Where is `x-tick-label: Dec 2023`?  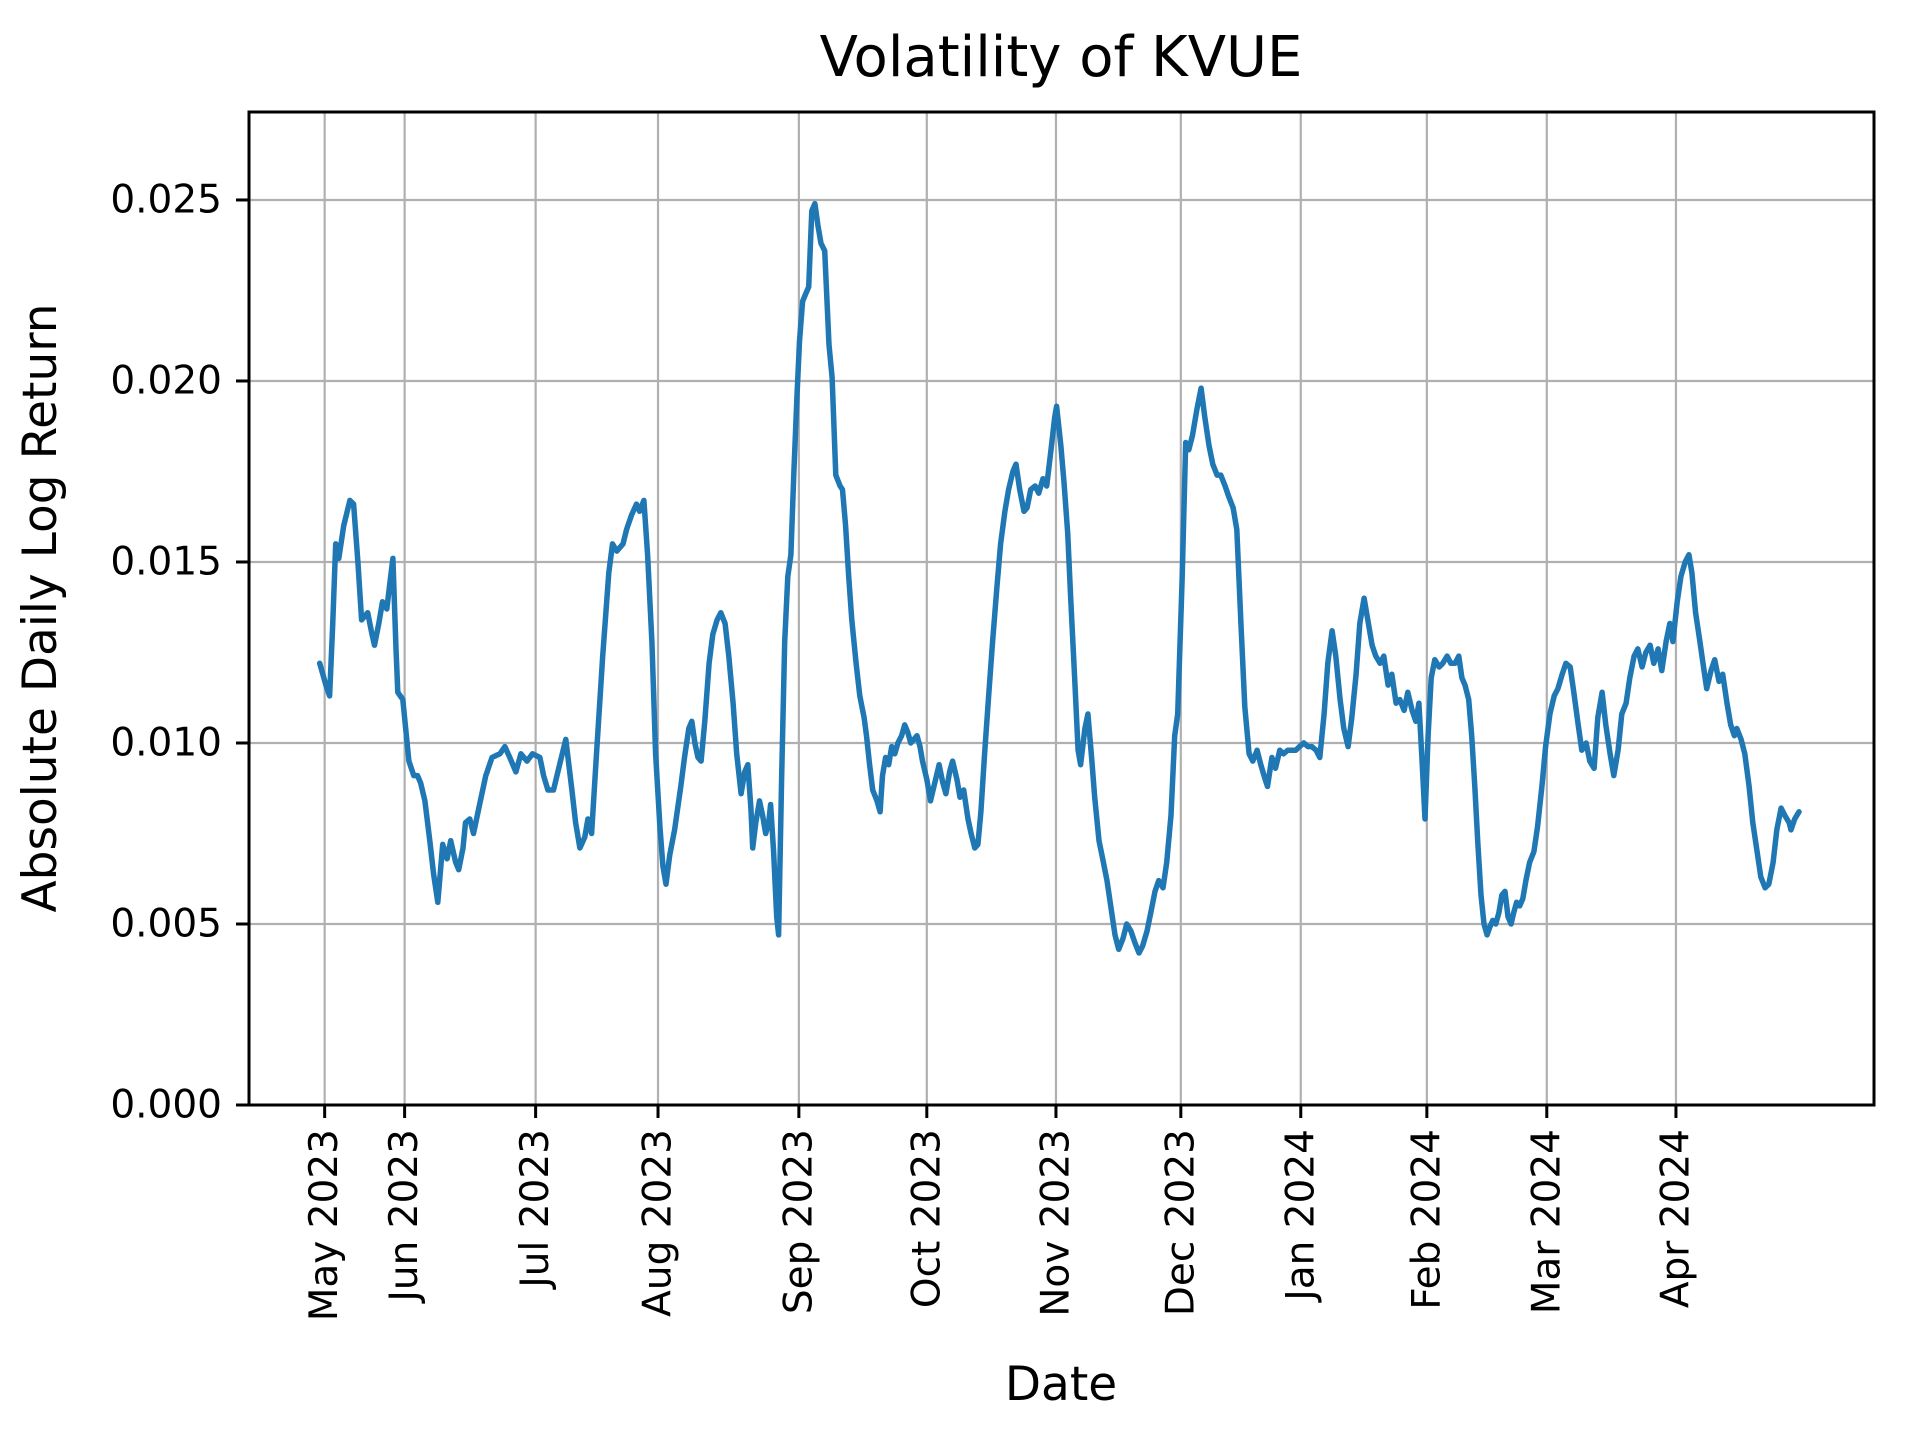
x-tick-label: Dec 2023 is located at coordinates (1180, 1222).